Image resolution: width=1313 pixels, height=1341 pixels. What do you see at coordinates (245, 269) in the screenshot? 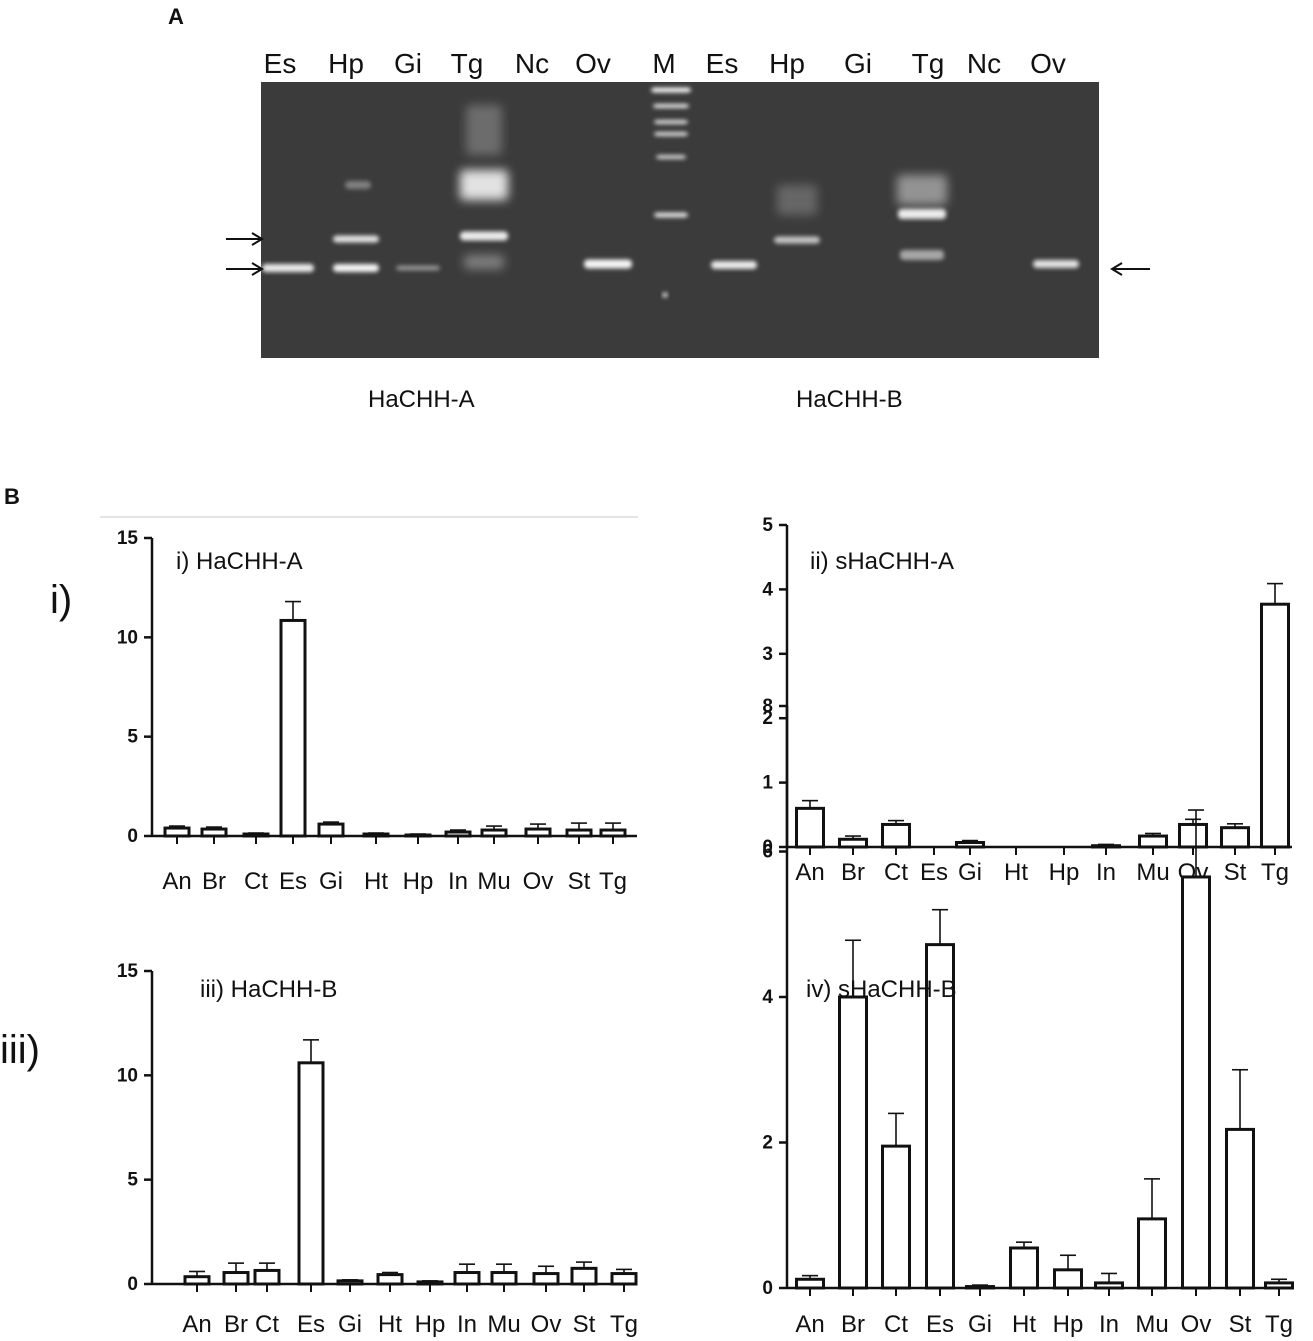
I see `arrow-lower-left` at bounding box center [245, 269].